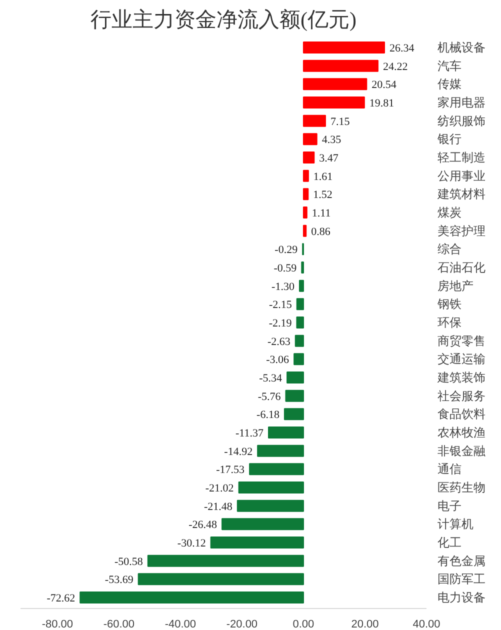 The height and width of the screenshot is (630, 501). I want to click on x-tick-label: -80.00, so click(58, 624).